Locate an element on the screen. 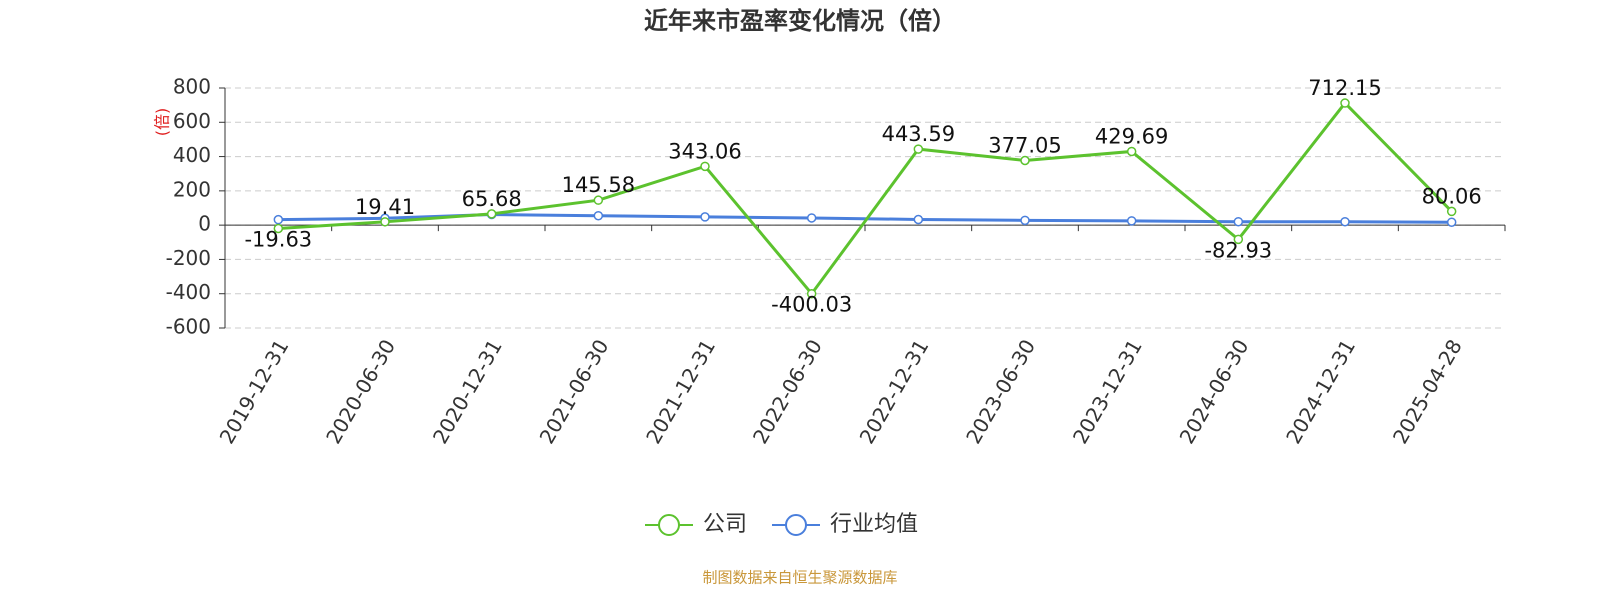 Image resolution: width=1600 pixels, height=604 pixels. x-tick-label: 2023-12-31 is located at coordinates (1107, 391).